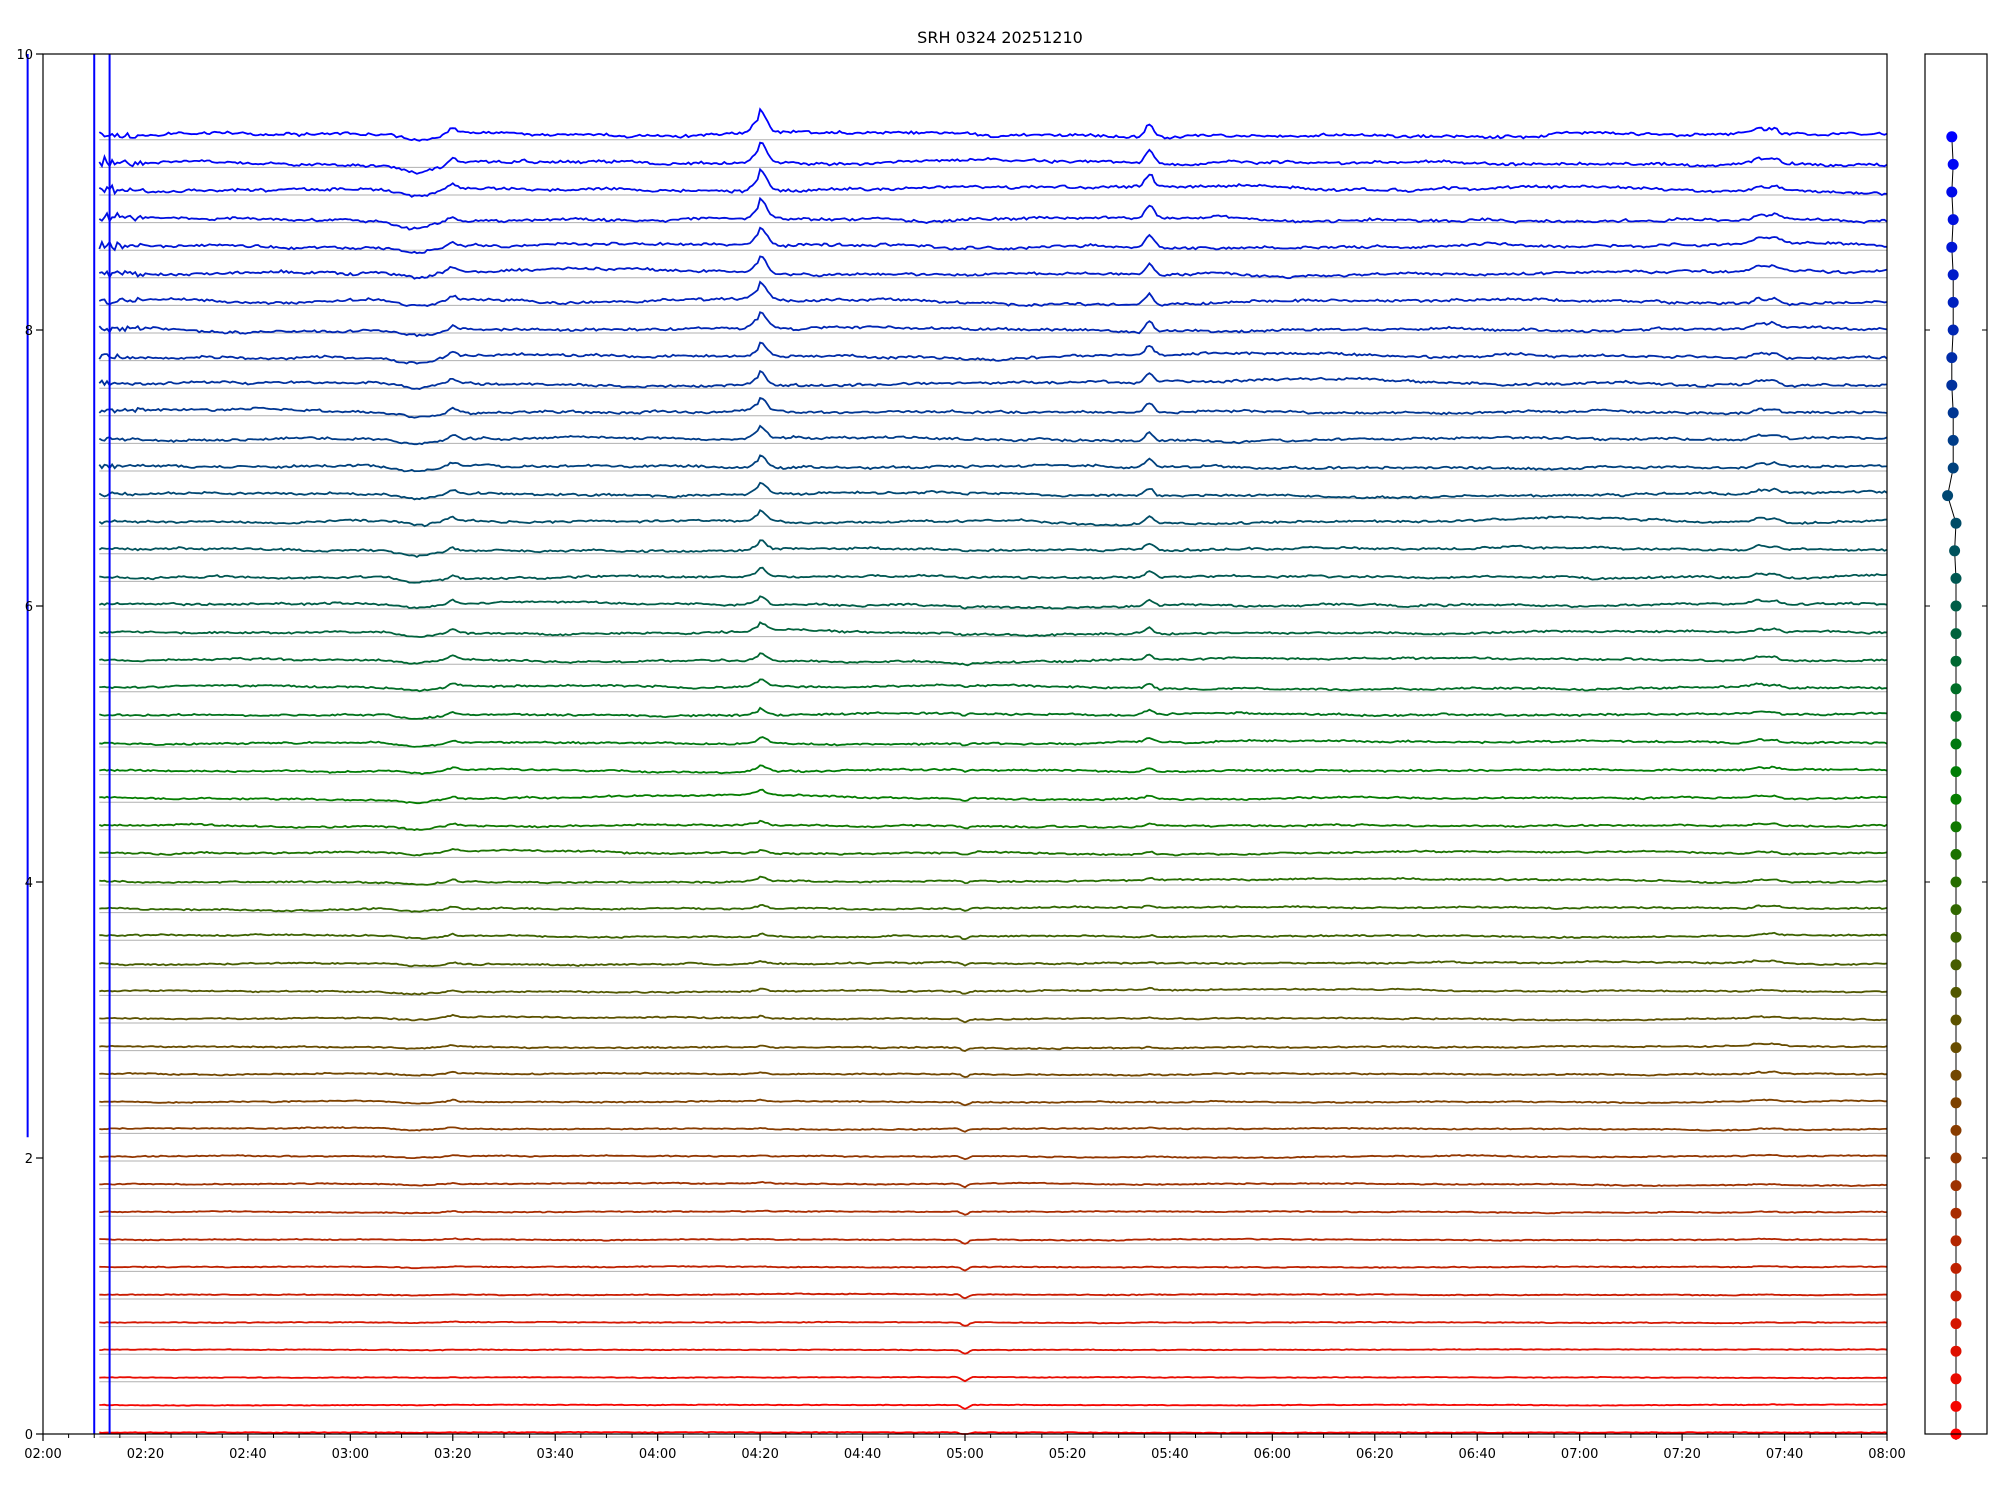  What do you see at coordinates (247, 1454) in the screenshot?
I see `x-tick-label: 02:40` at bounding box center [247, 1454].